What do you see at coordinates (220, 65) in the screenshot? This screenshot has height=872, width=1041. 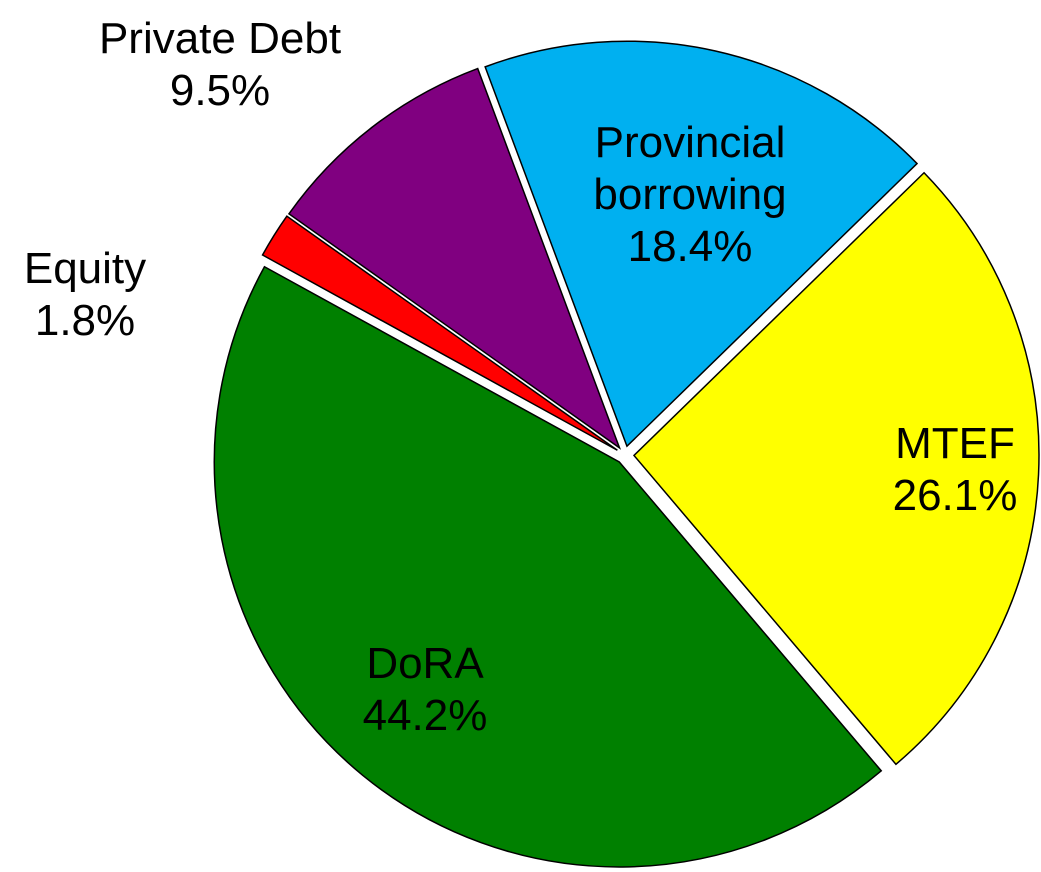 I see `slice-label: Private Debt 9.5%` at bounding box center [220, 65].